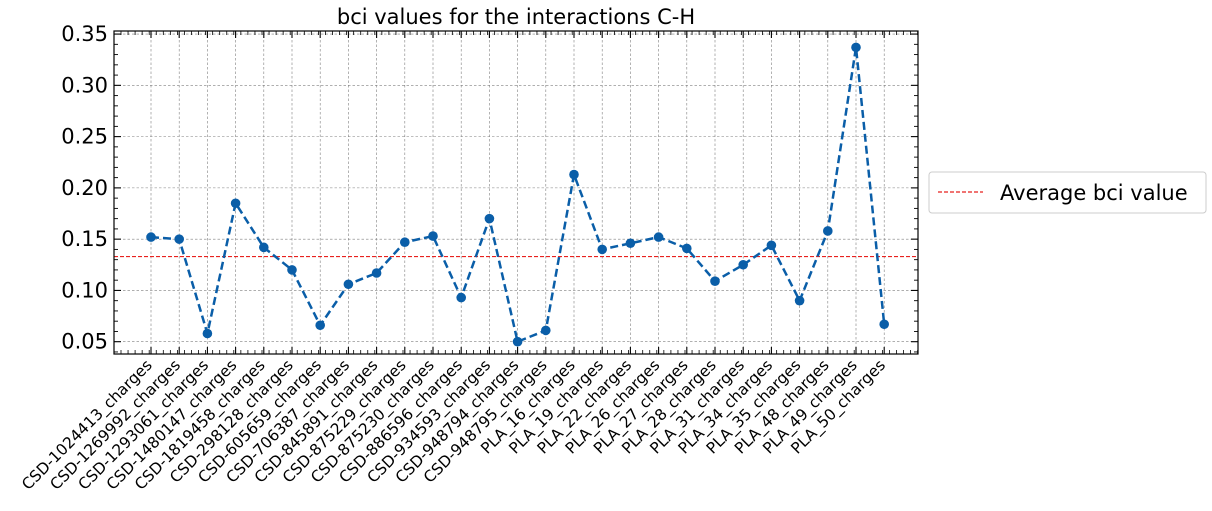 The image size is (1212, 511). What do you see at coordinates (1094, 193) in the screenshot?
I see `legend-average-label: Average bci value` at bounding box center [1094, 193].